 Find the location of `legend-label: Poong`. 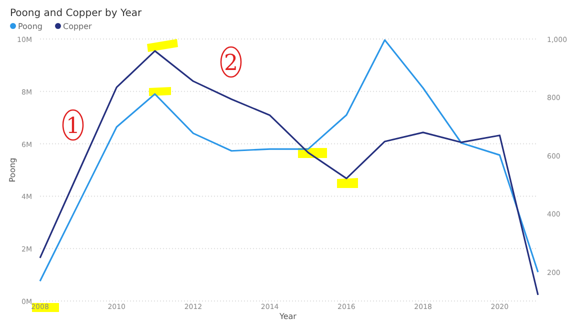

legend-label: Poong is located at coordinates (30, 26).